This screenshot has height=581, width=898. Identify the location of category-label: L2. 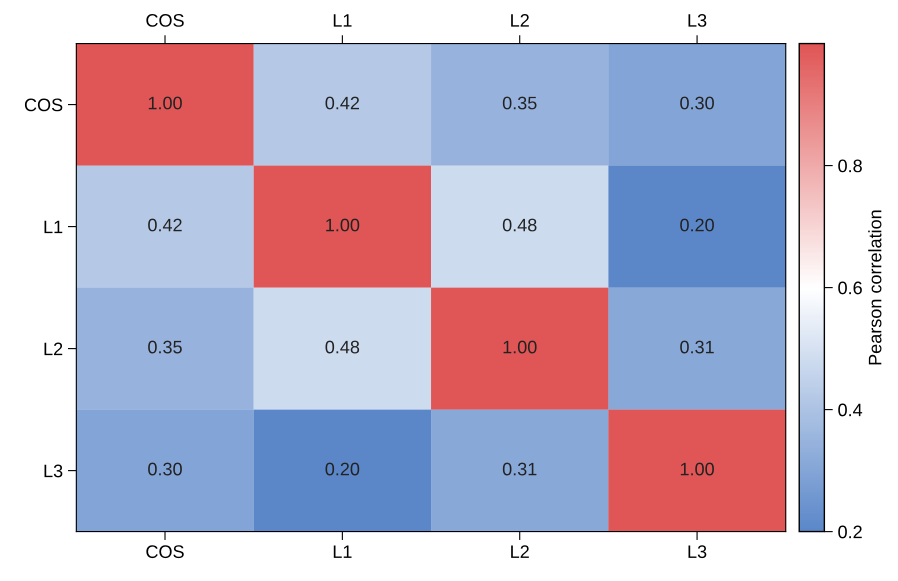
(520, 20).